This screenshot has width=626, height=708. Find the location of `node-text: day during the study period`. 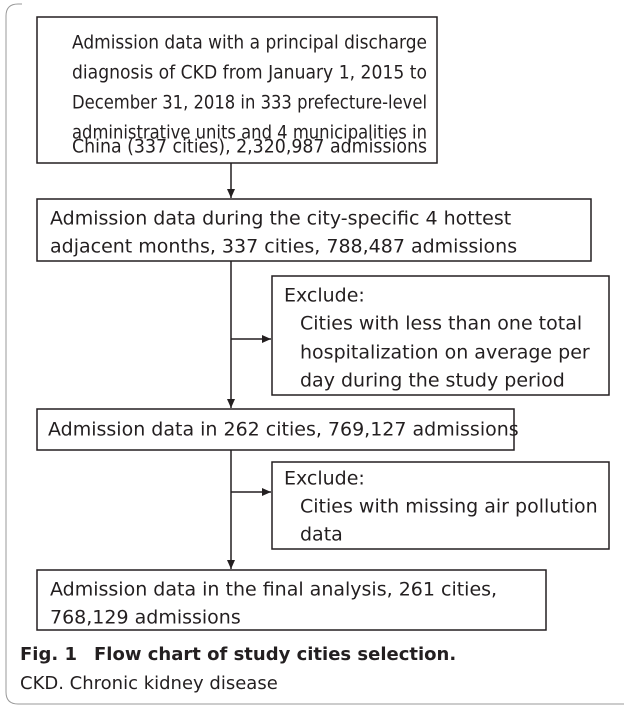

node-text: day during the study period is located at coordinates (432, 381).